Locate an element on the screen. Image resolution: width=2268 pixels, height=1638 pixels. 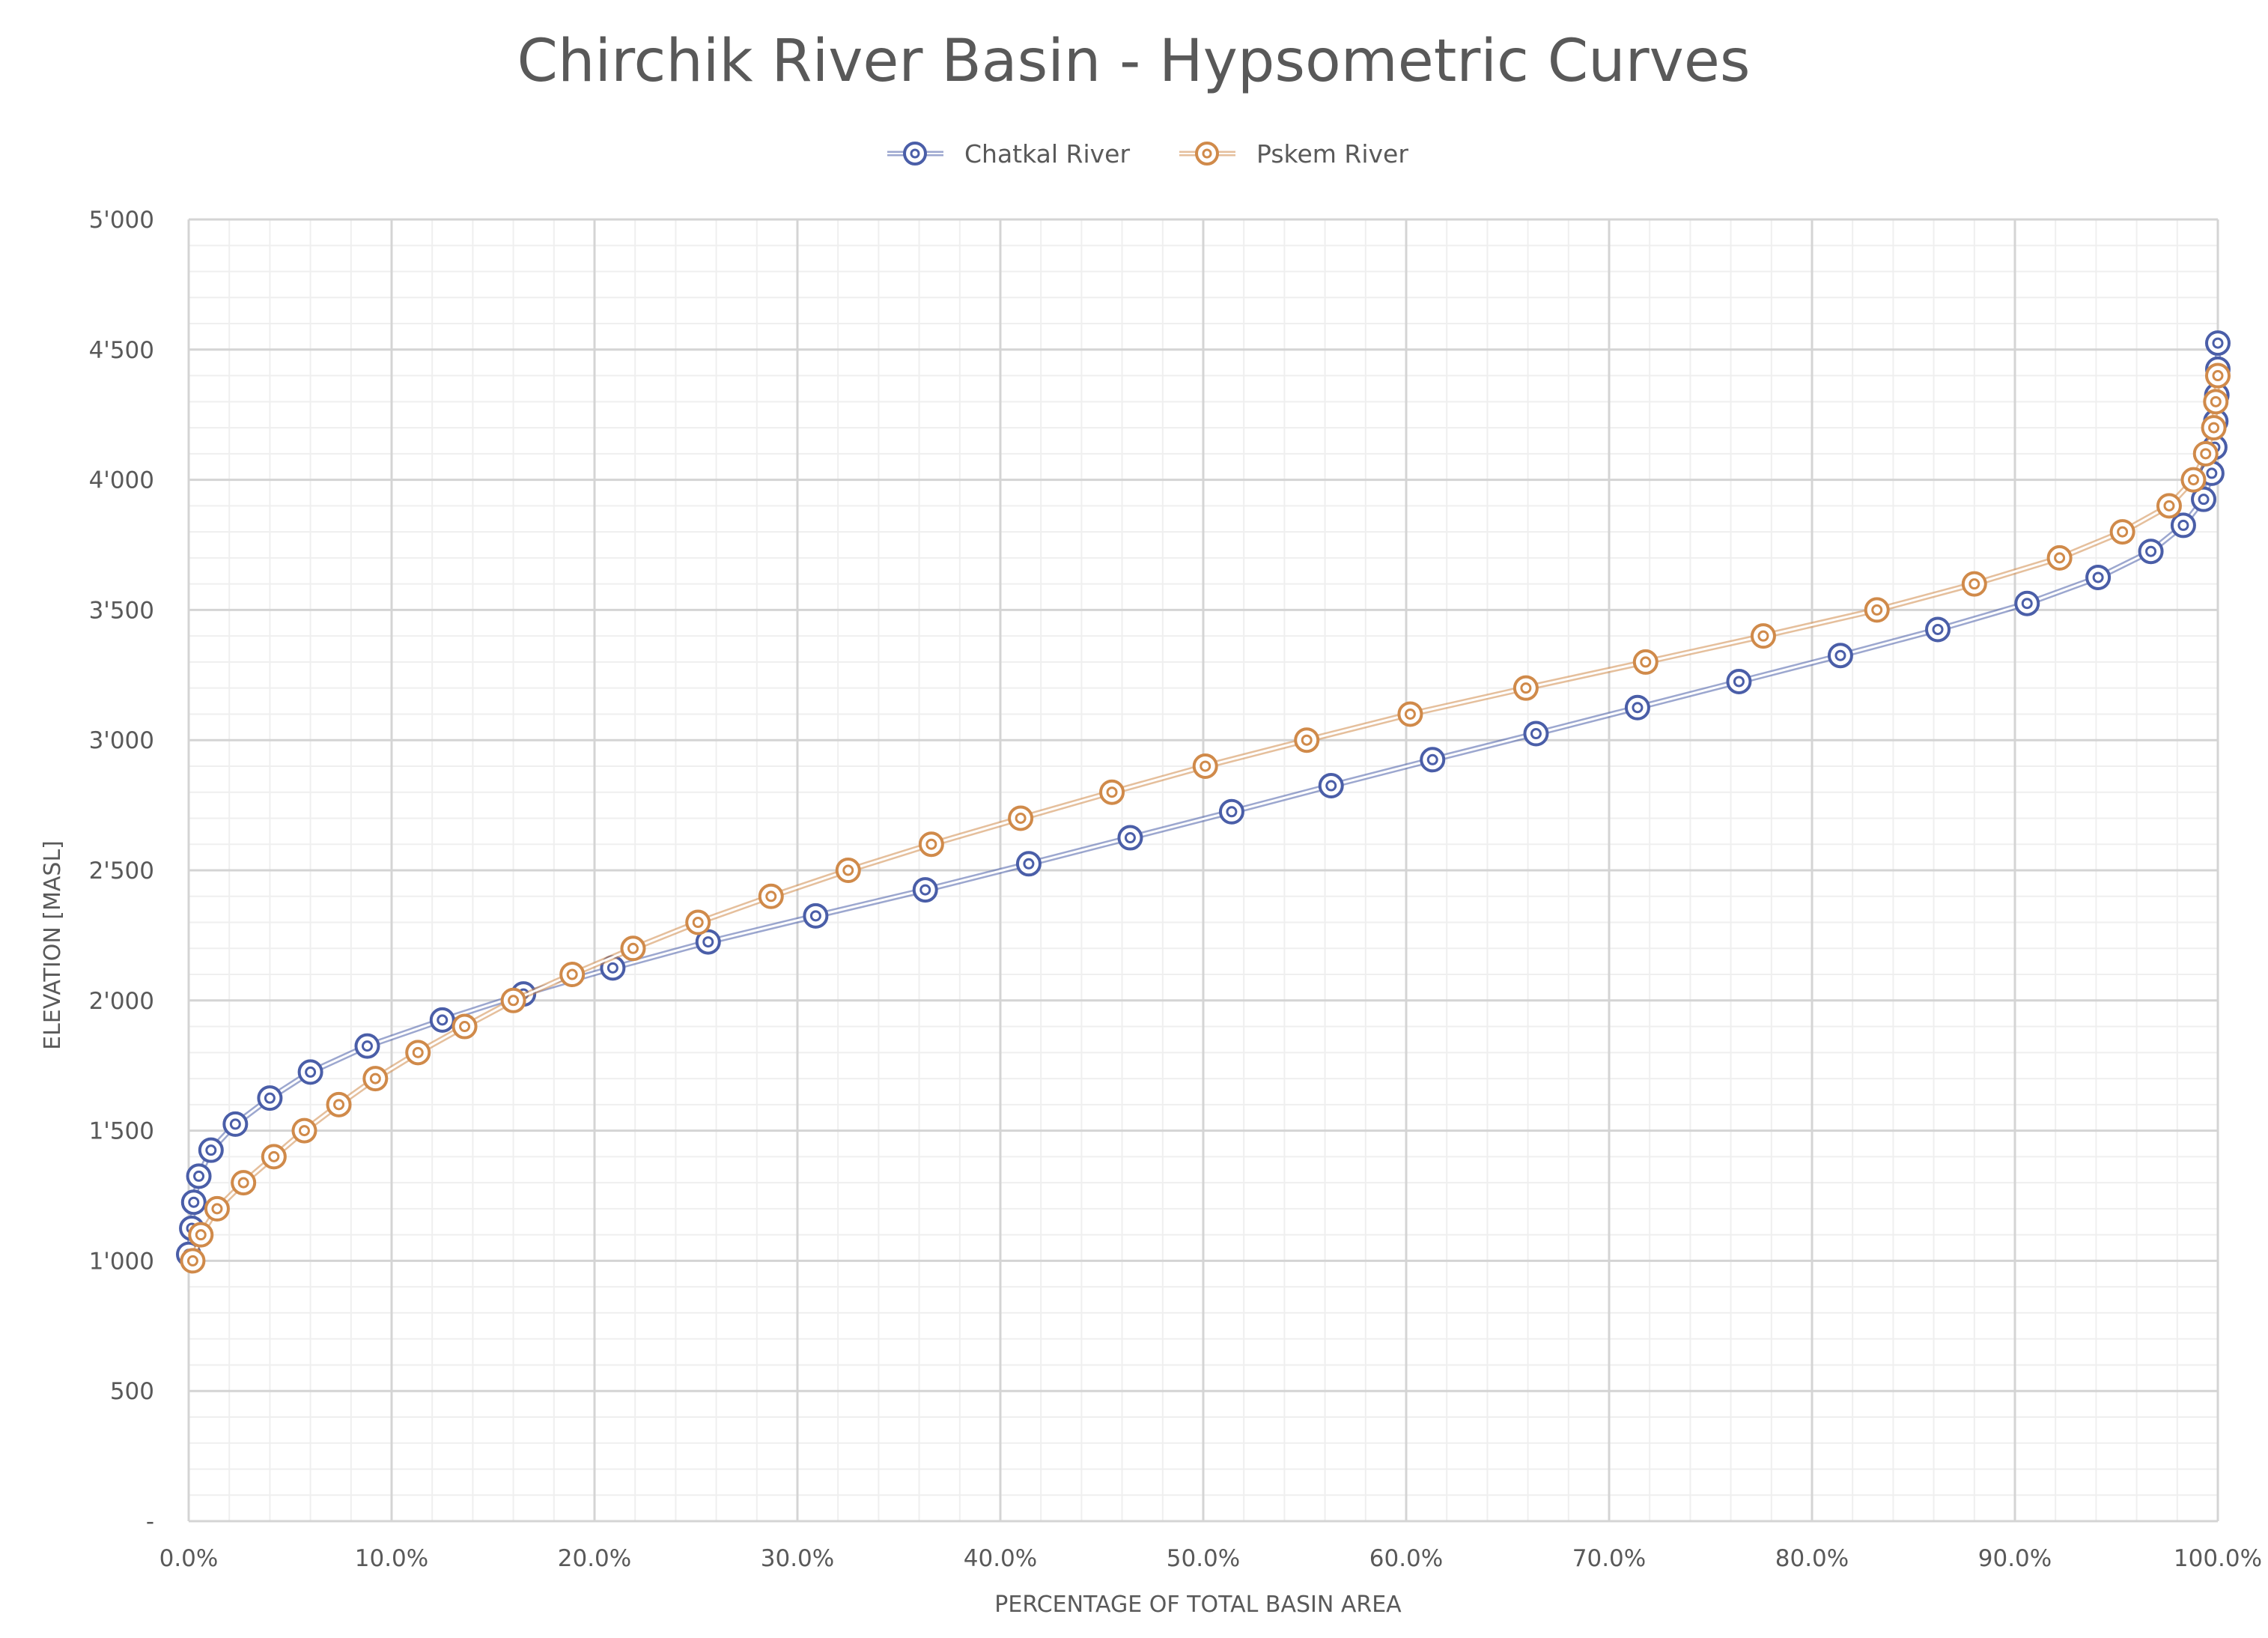
legend: Chatkal River Pskem River is located at coordinates (1147, 154).